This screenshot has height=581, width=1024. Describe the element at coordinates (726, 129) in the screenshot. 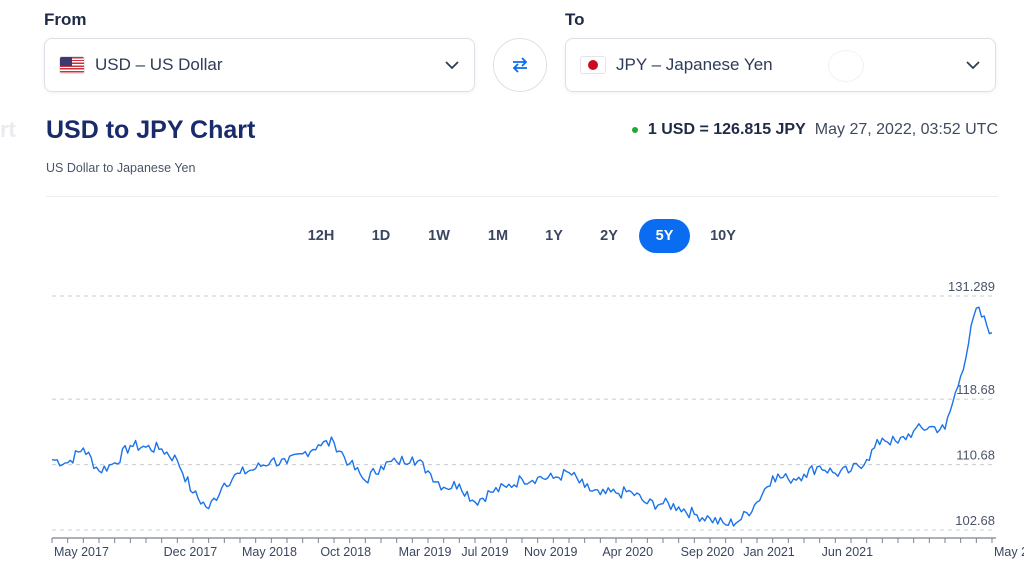

I see `rate-value: 1 USD = 126.815 JPY` at that location.